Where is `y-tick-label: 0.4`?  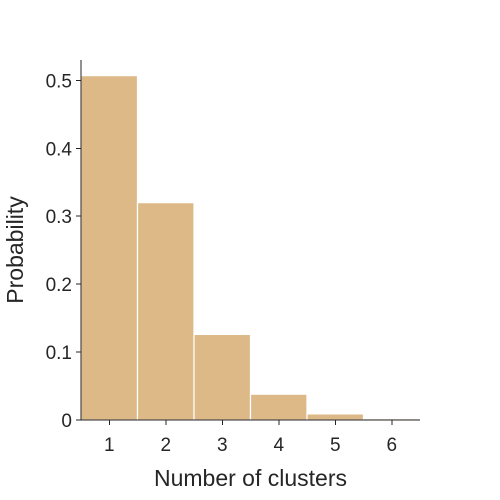
y-tick-label: 0.4 is located at coordinates (59, 149).